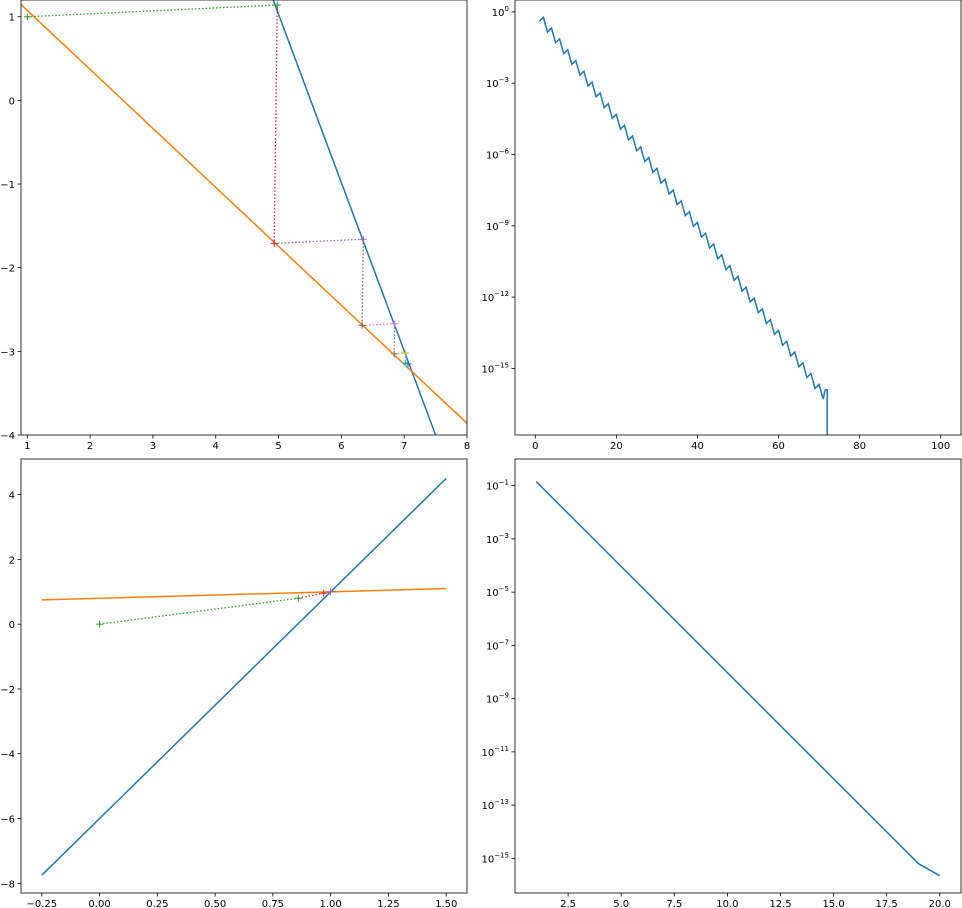 The width and height of the screenshot is (962, 908). Describe the element at coordinates (27, 446) in the screenshot. I see `x-tick-label: 1` at that location.